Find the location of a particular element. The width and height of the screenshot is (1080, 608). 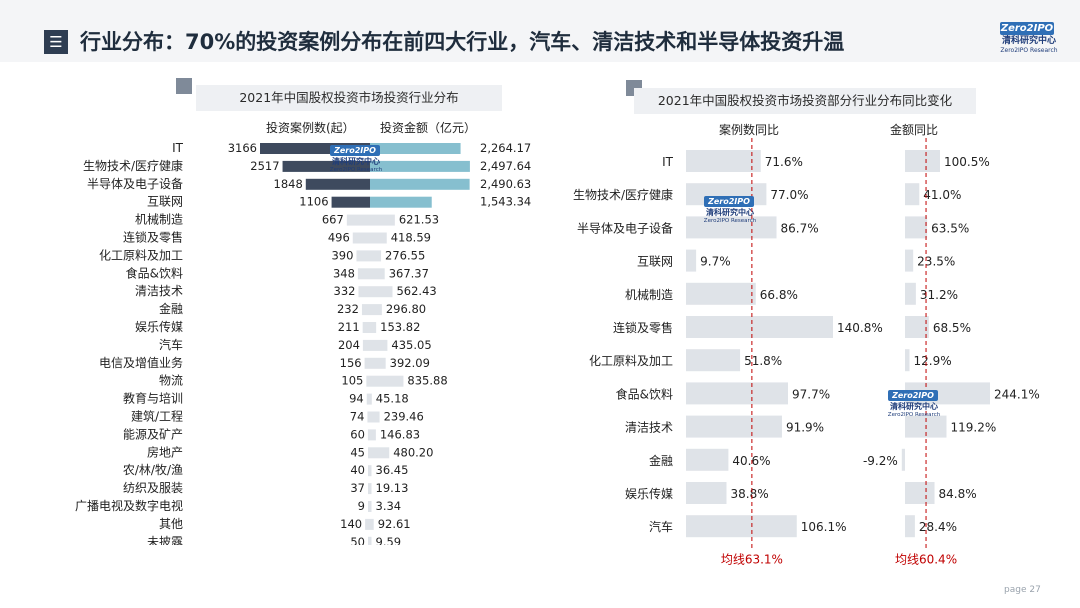

amount-value-label: 276.55 is located at coordinates (405, 255).